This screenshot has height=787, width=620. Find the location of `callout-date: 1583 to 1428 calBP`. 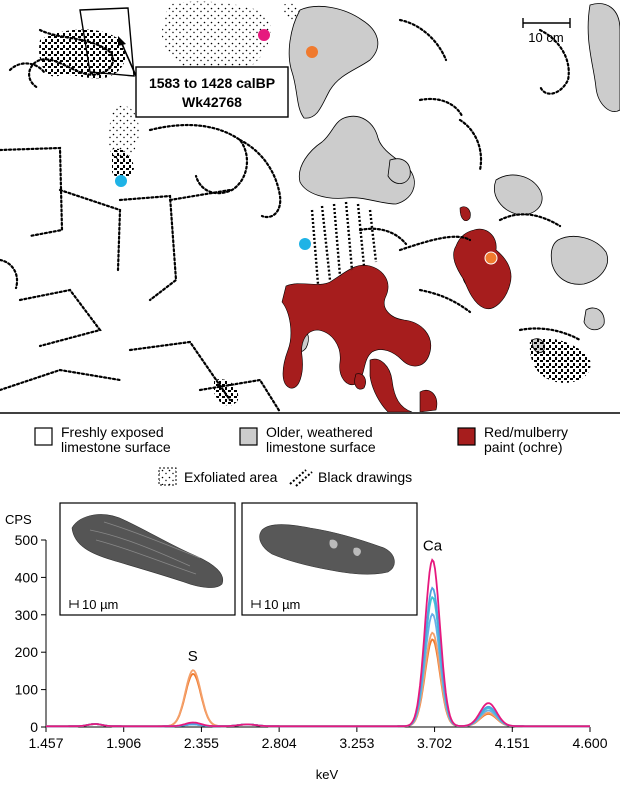

callout-date: 1583 to 1428 calBP is located at coordinates (212, 83).